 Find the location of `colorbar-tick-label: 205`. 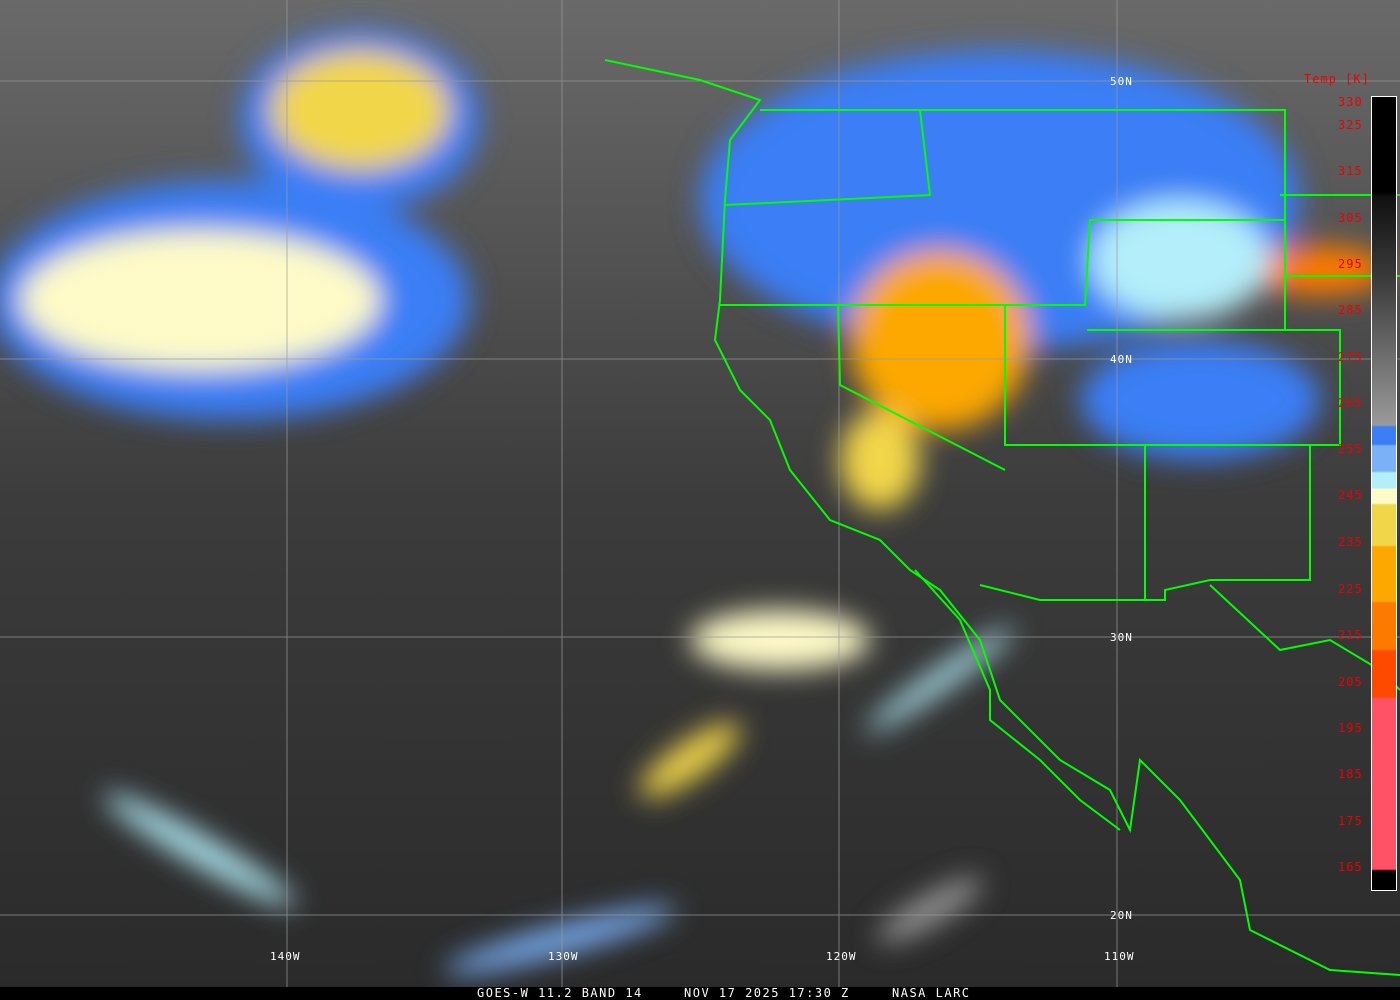

colorbar-tick-label: 205 is located at coordinates (1350, 682).